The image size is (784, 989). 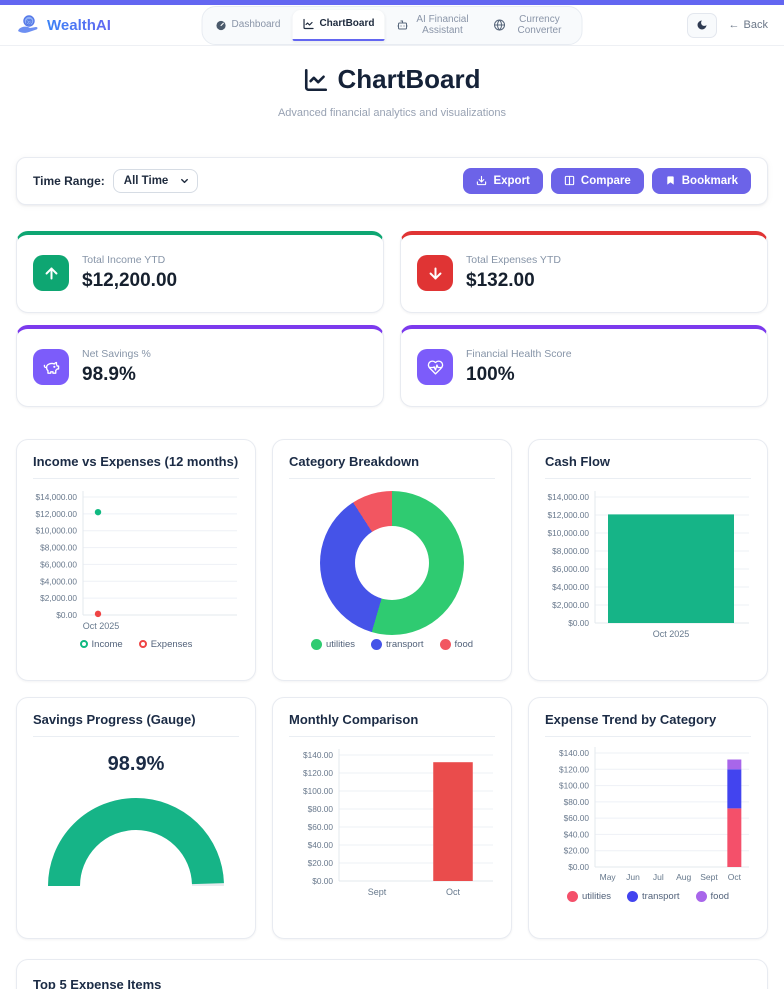 What do you see at coordinates (69, 180) in the screenshot?
I see `time-range-label: Time Range:` at bounding box center [69, 180].